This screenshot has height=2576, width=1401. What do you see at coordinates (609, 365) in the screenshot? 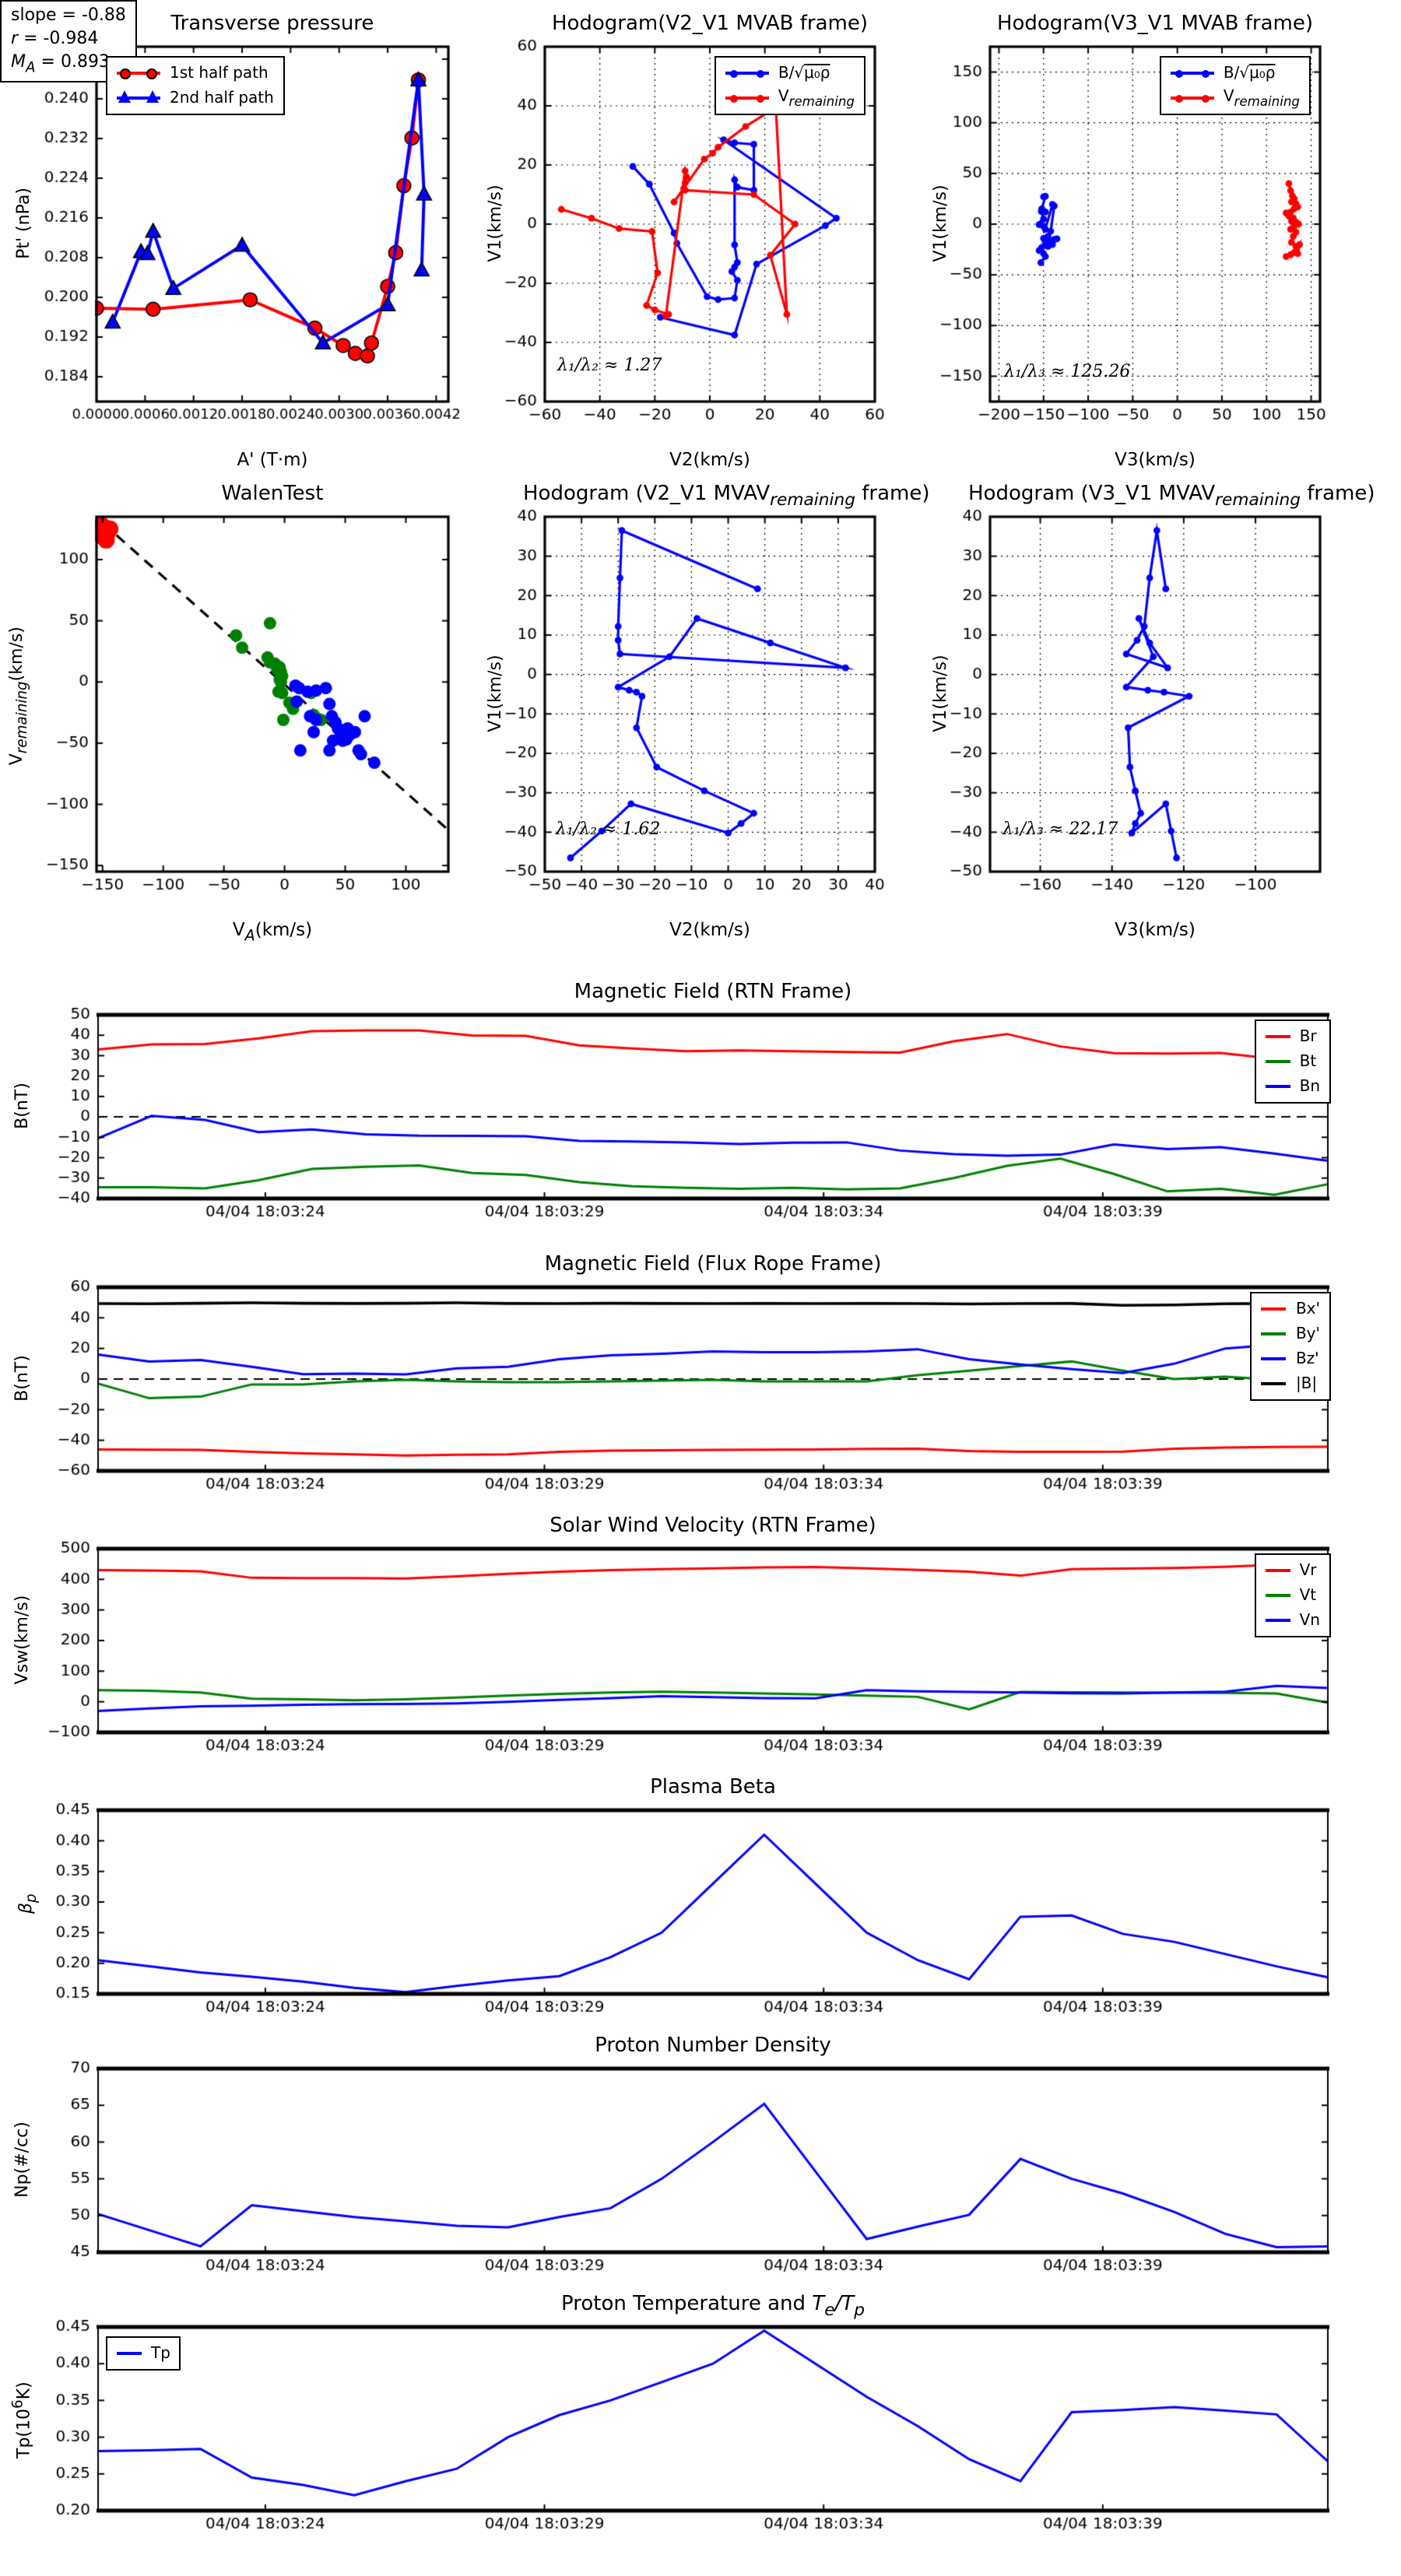
I see `lambda-ratio-annotation: λ₁/λ₂ ≈ 1.27` at bounding box center [609, 365].